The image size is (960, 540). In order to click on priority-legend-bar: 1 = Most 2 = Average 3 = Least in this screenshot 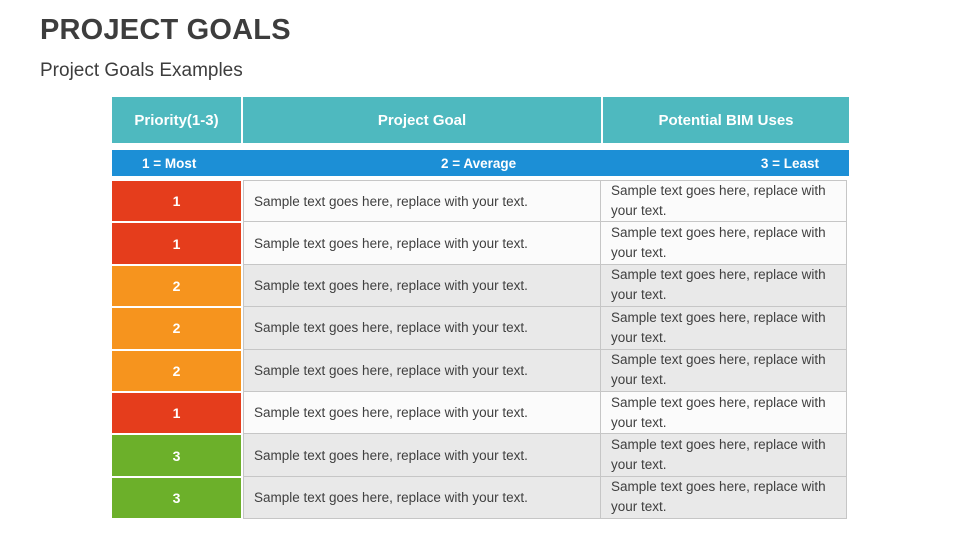, I will do `click(480, 163)`.